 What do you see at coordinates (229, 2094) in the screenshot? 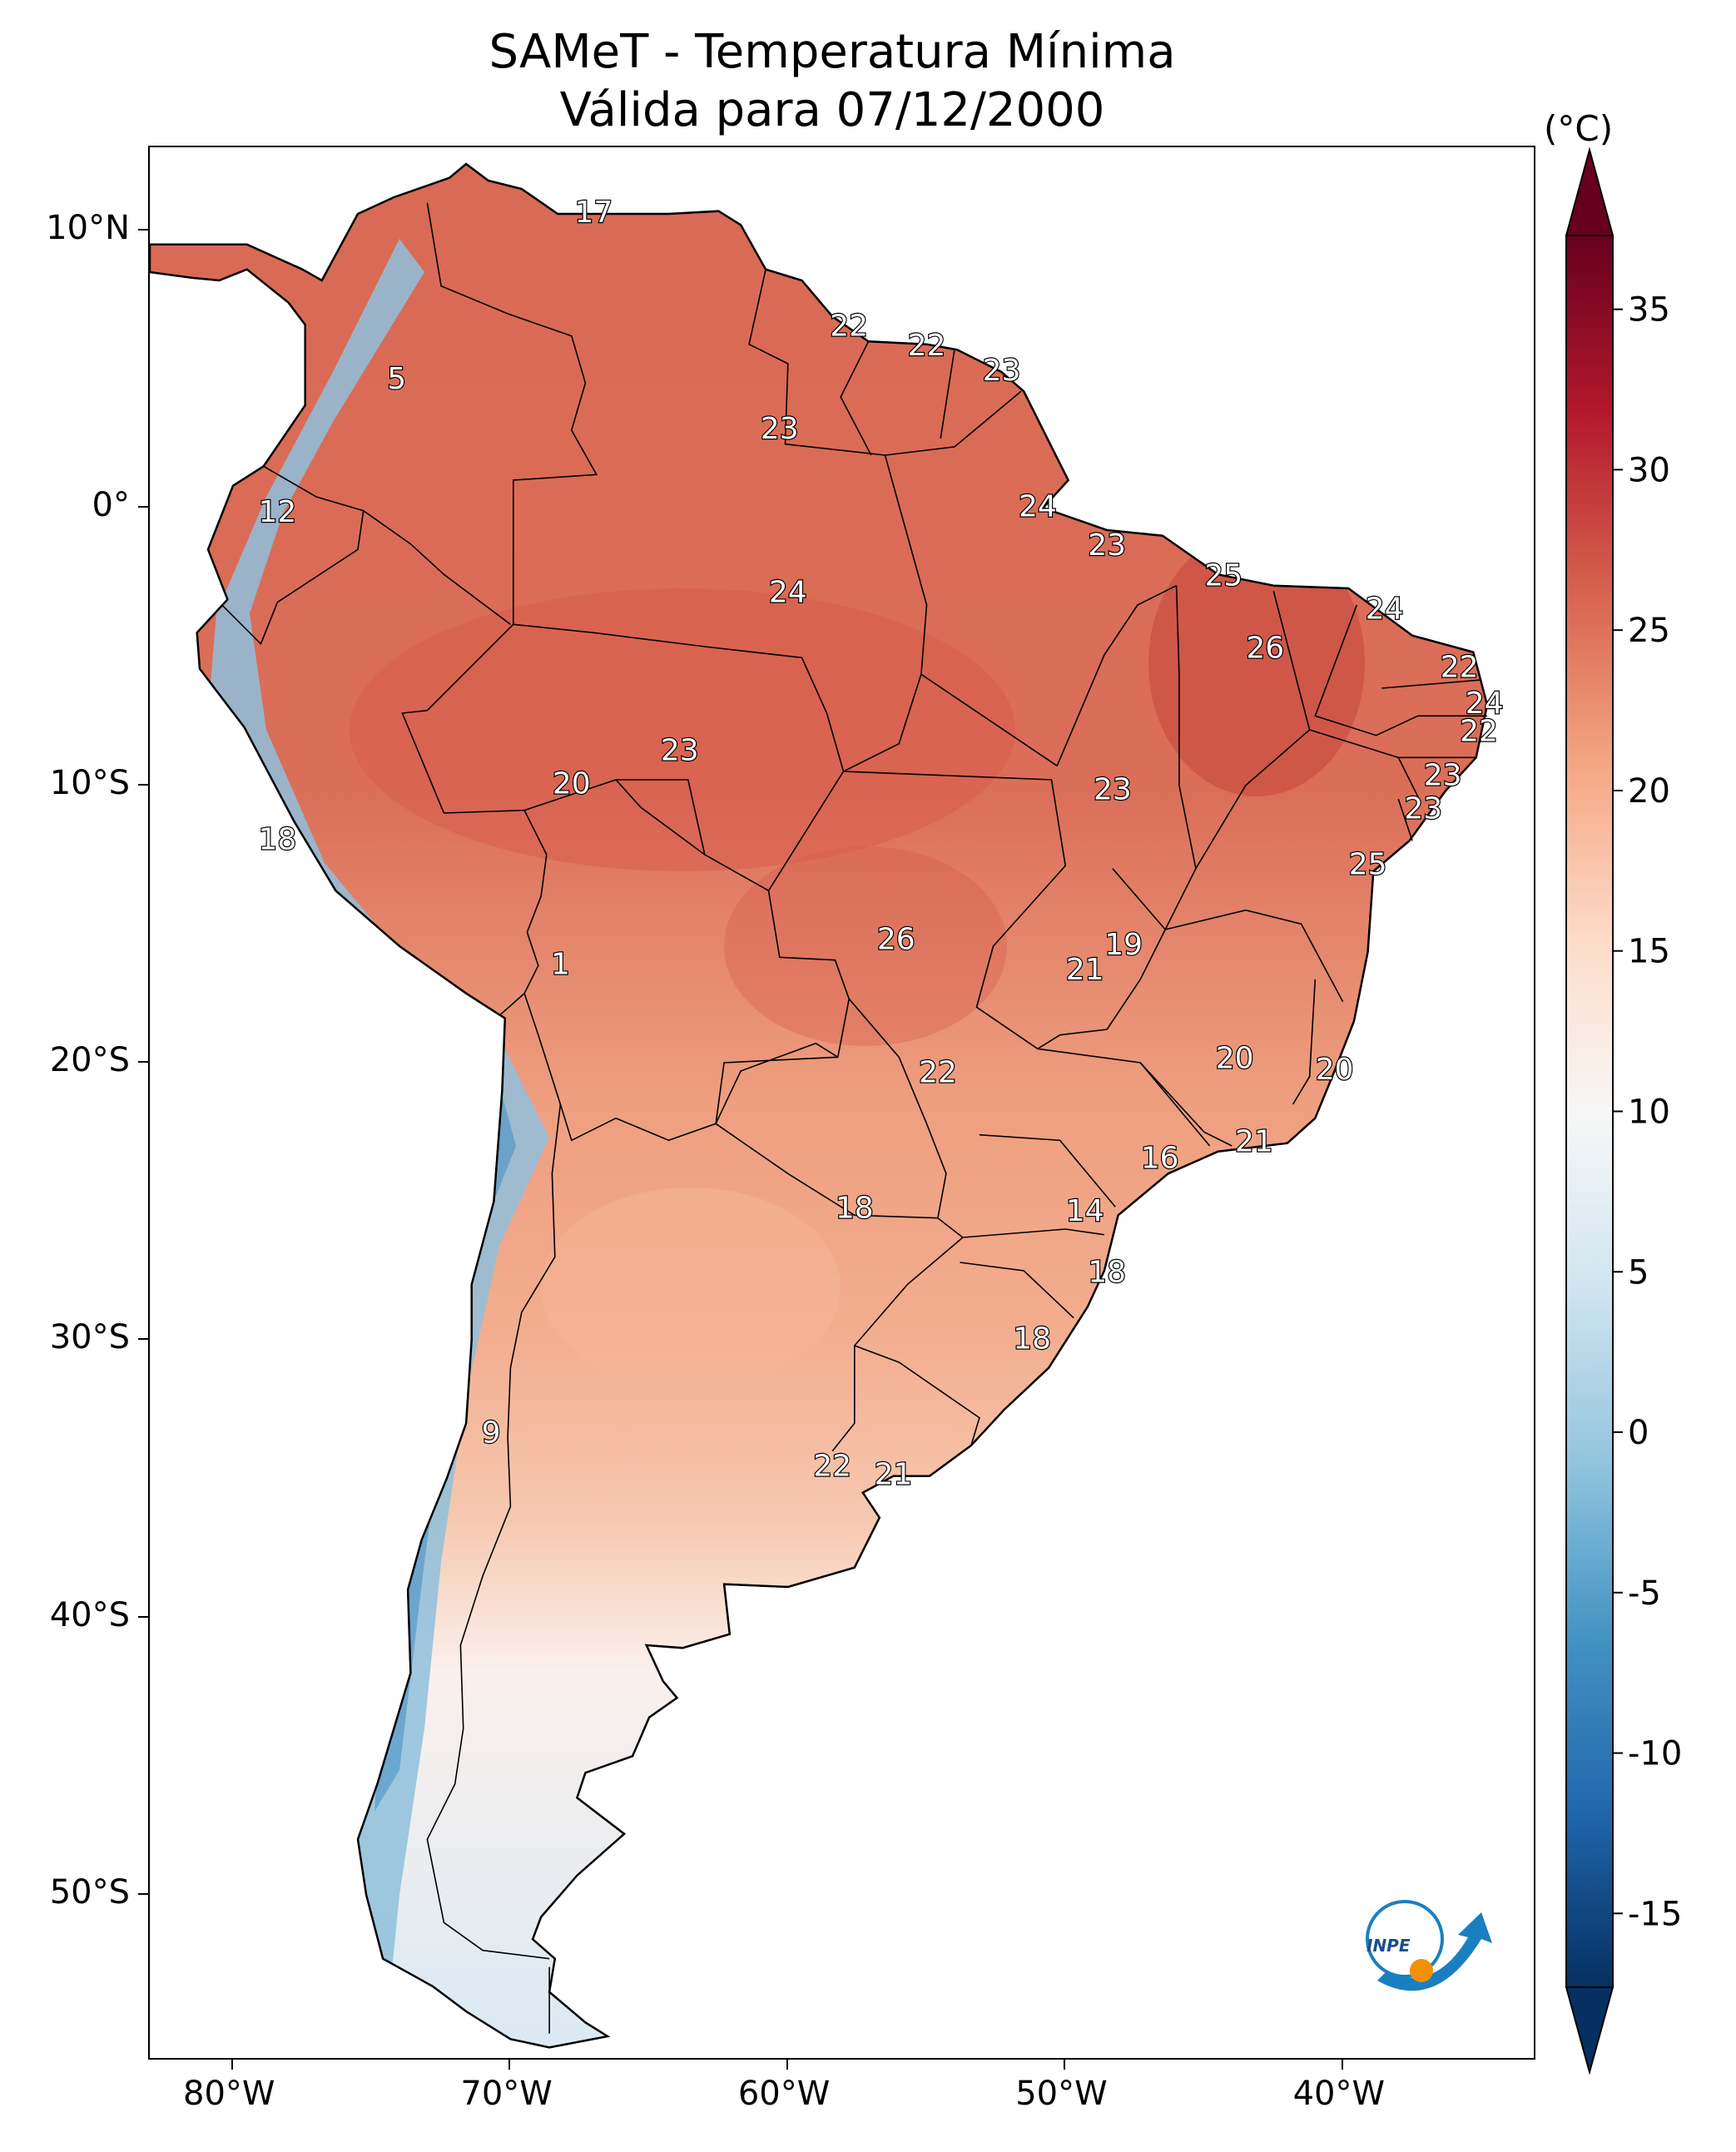
I see `longitude-tick-label: 80°W` at bounding box center [229, 2094].